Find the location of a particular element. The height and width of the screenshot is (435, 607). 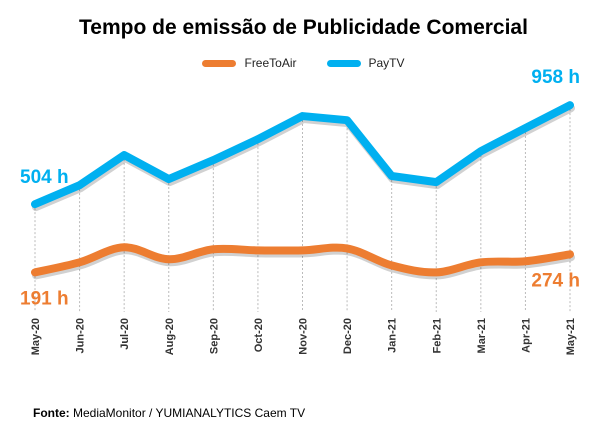

data-label-last-paytv: 958 h is located at coordinates (555, 77).